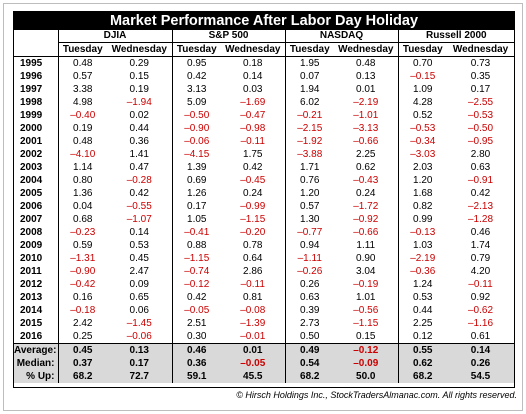 This screenshot has width=526, height=414. I want to click on value-cell: 0.42, so click(196, 297).